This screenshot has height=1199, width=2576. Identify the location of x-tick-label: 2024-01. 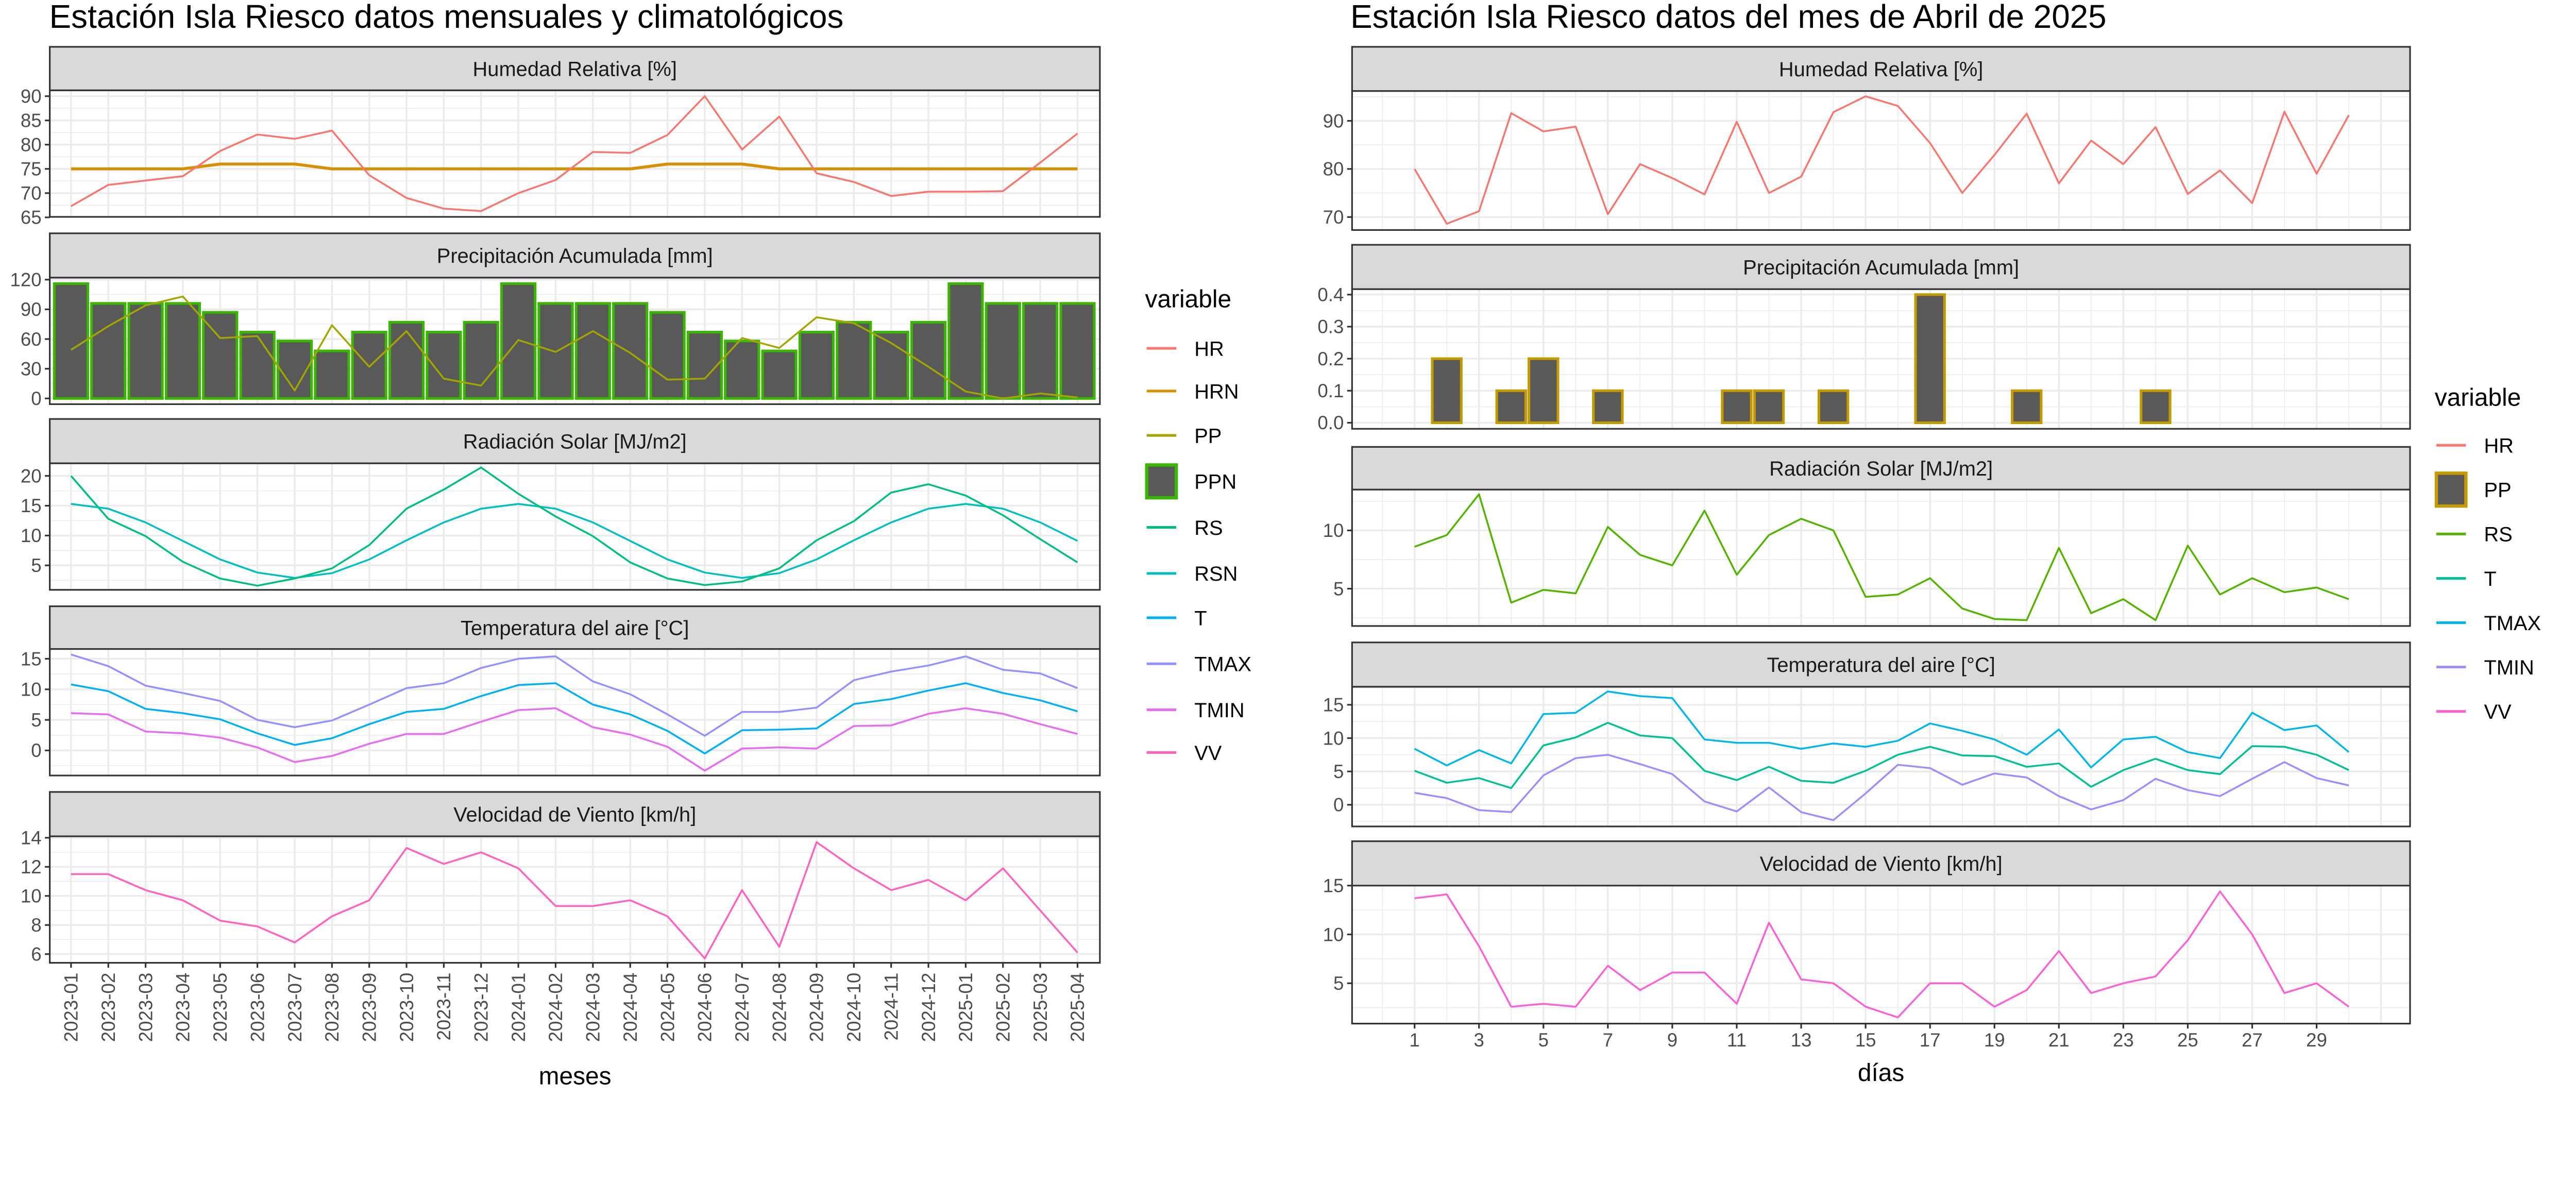
(518, 1007).